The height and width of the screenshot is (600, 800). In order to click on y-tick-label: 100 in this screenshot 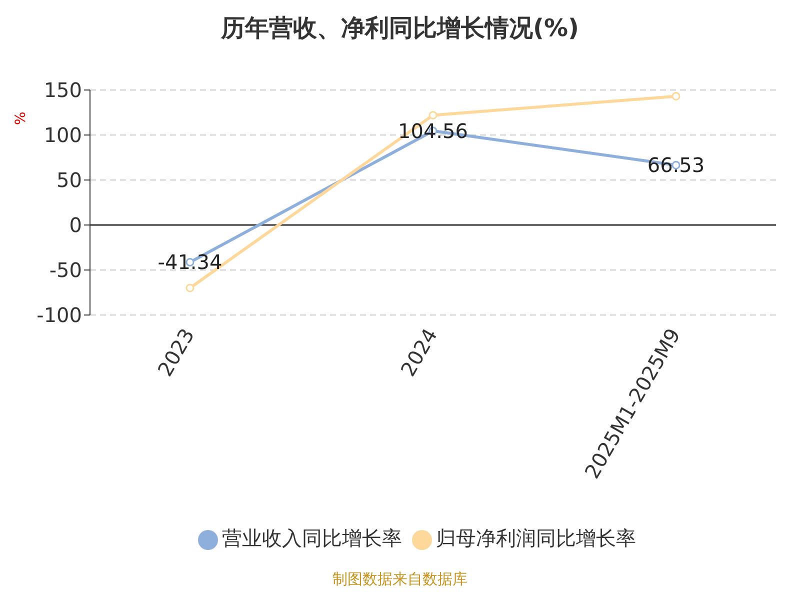, I will do `click(63, 135)`.